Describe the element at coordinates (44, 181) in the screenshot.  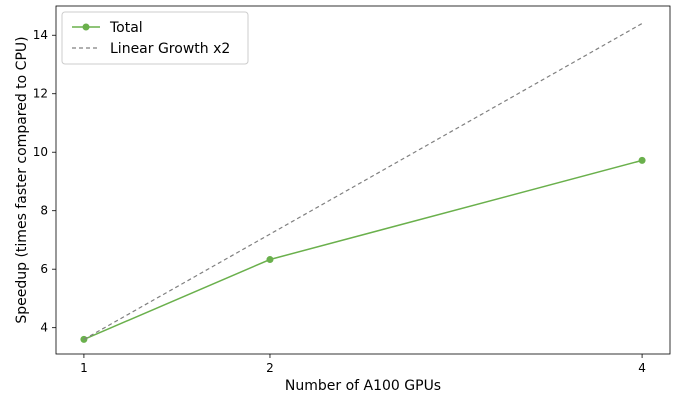
I see `y-axis-ticks: 4 6 8 10 12 14` at that location.